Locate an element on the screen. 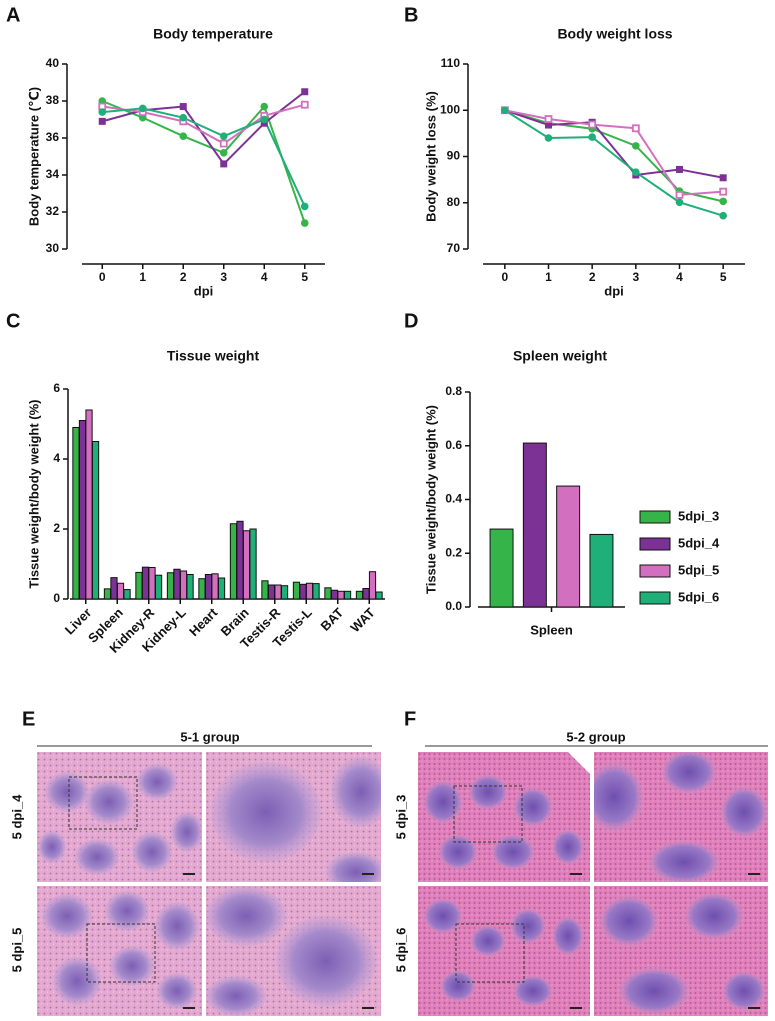  y-tick-label: 0.0 is located at coordinates (453, 606).